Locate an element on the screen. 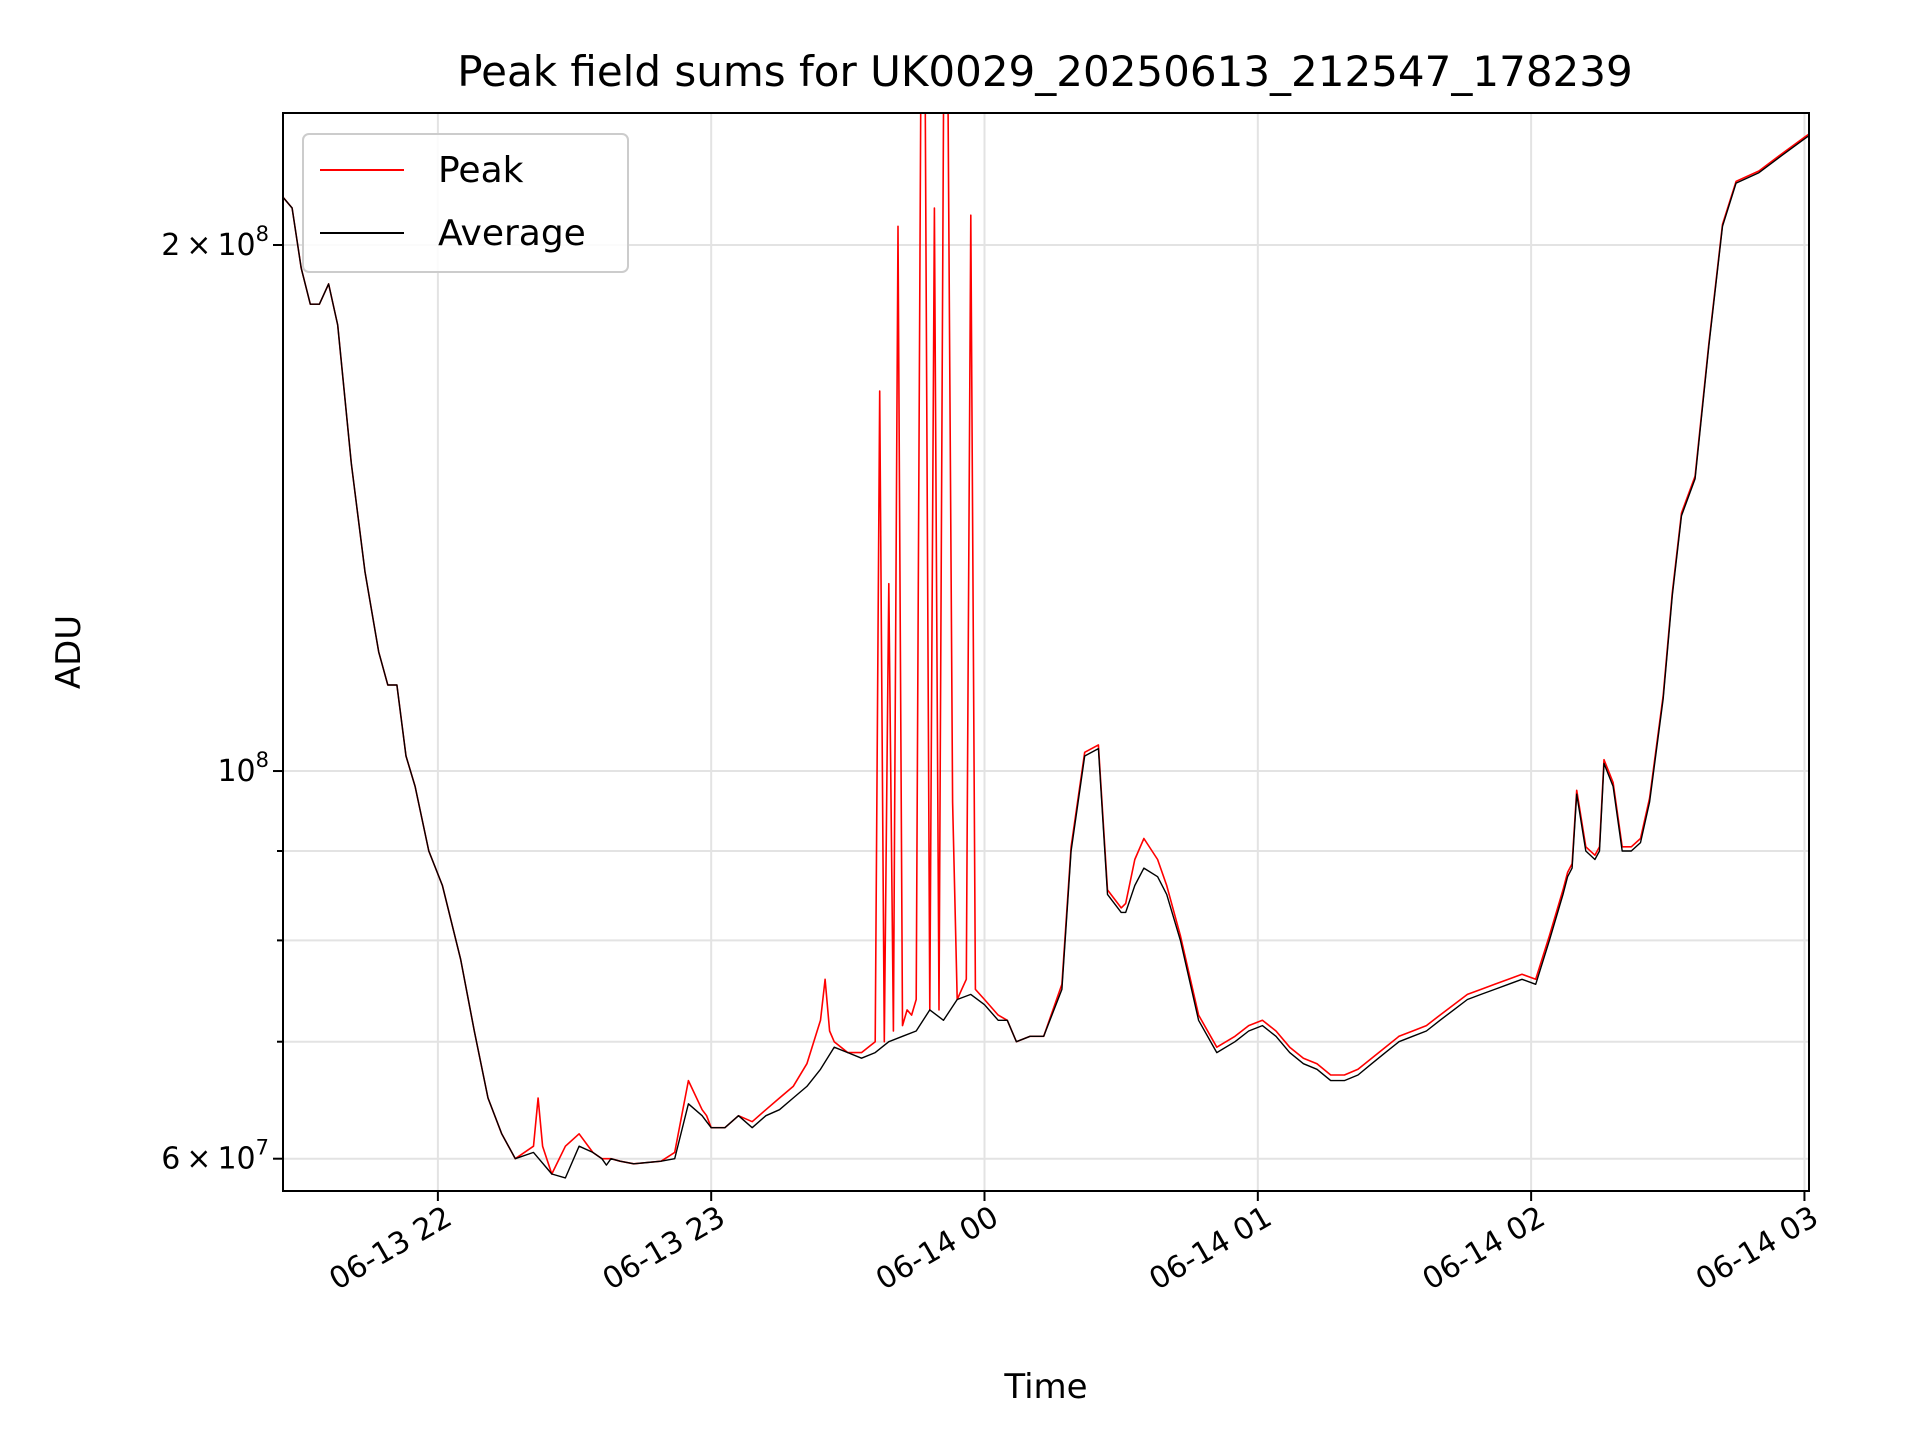  legend-box is located at coordinates (465, 203).